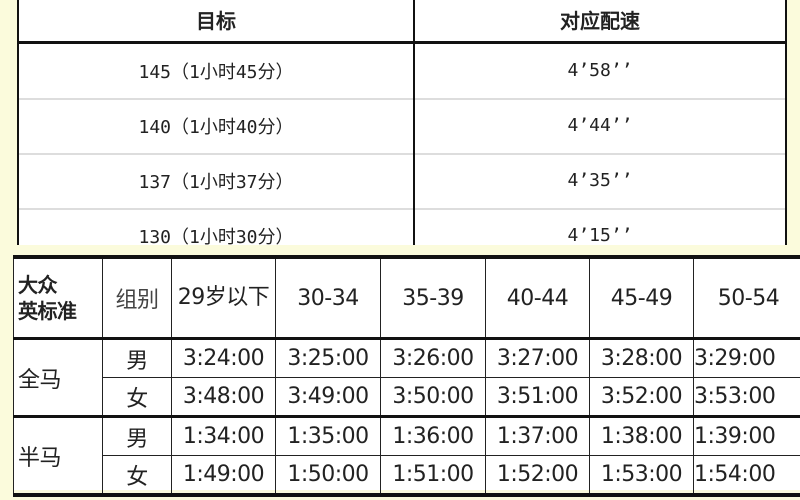  What do you see at coordinates (216, 127) in the screenshot?
I see `target-cell: 140（1小时40分）` at bounding box center [216, 127].